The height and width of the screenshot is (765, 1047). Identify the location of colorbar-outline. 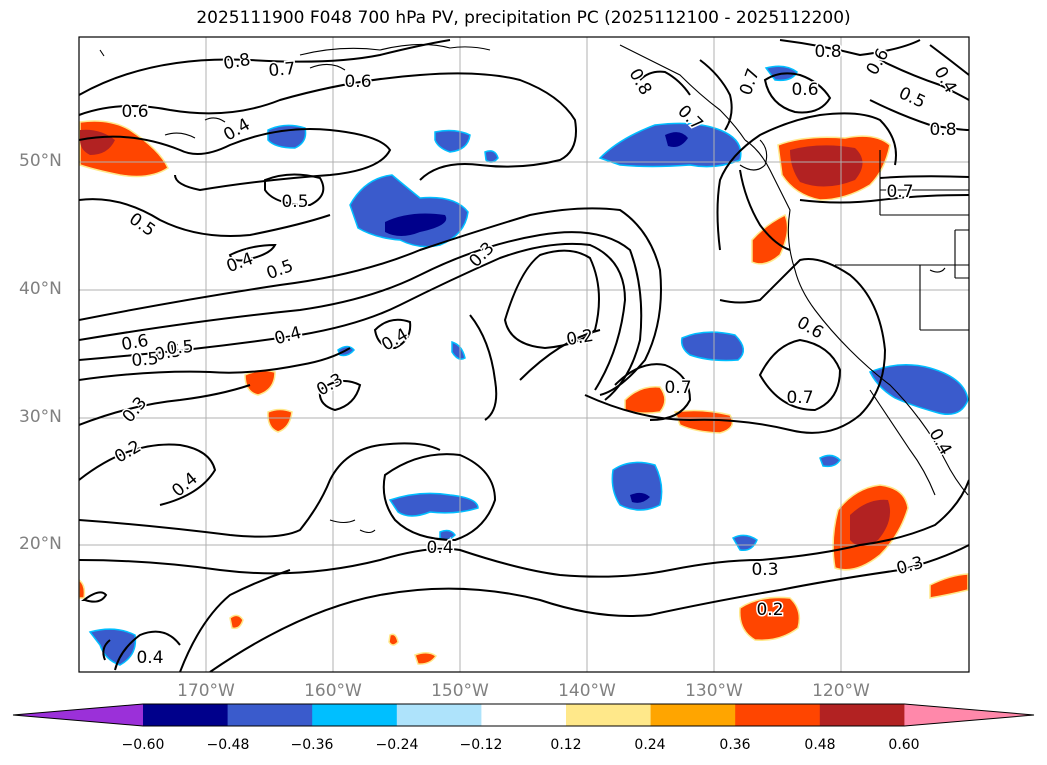
(523, 715).